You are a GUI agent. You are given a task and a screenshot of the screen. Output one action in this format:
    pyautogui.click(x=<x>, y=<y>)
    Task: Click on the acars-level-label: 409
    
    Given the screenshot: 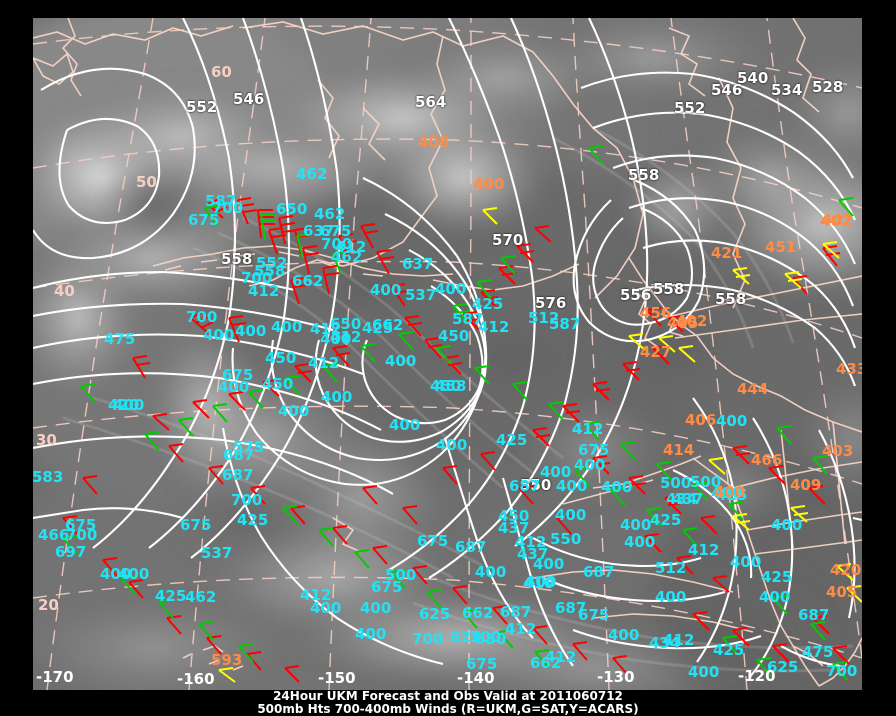 What is the action you would take?
    pyautogui.click(x=806, y=485)
    